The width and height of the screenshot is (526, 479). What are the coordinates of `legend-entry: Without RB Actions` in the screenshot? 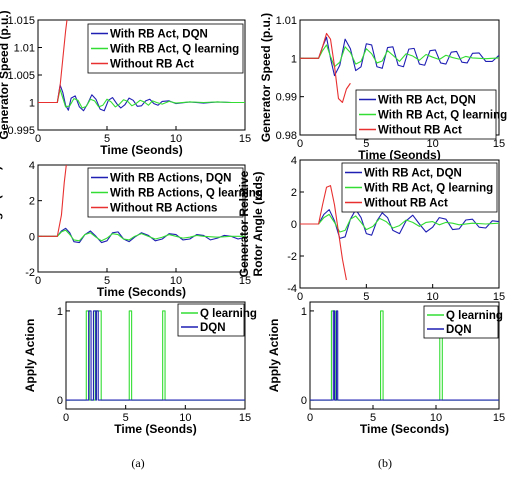 It's located at (163, 209).